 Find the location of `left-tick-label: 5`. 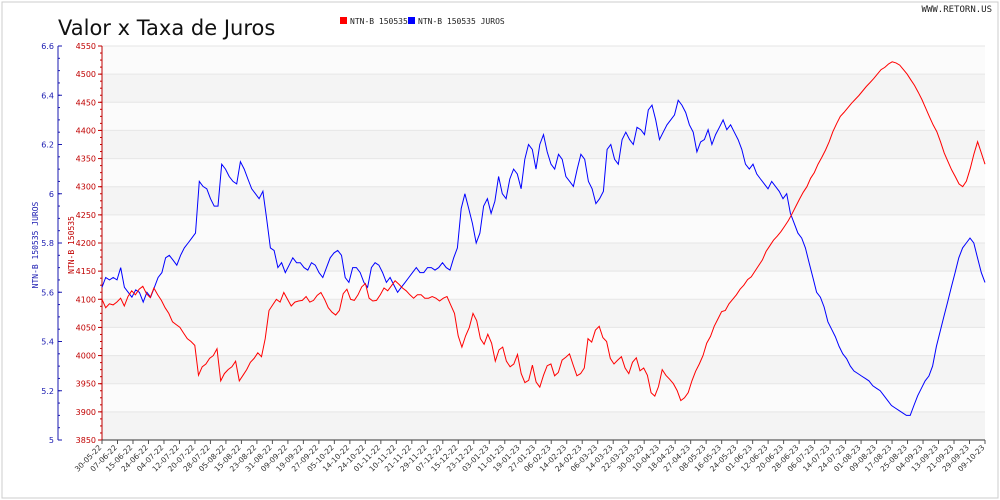

left-tick-label: 5 is located at coordinates (51, 440).